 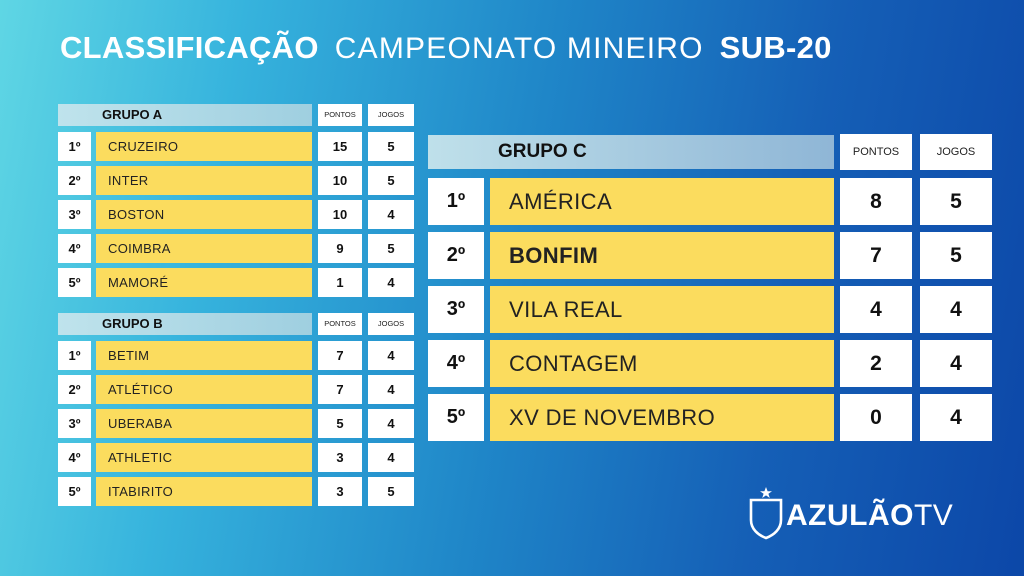 I want to click on points-cell: 5, so click(x=340, y=423).